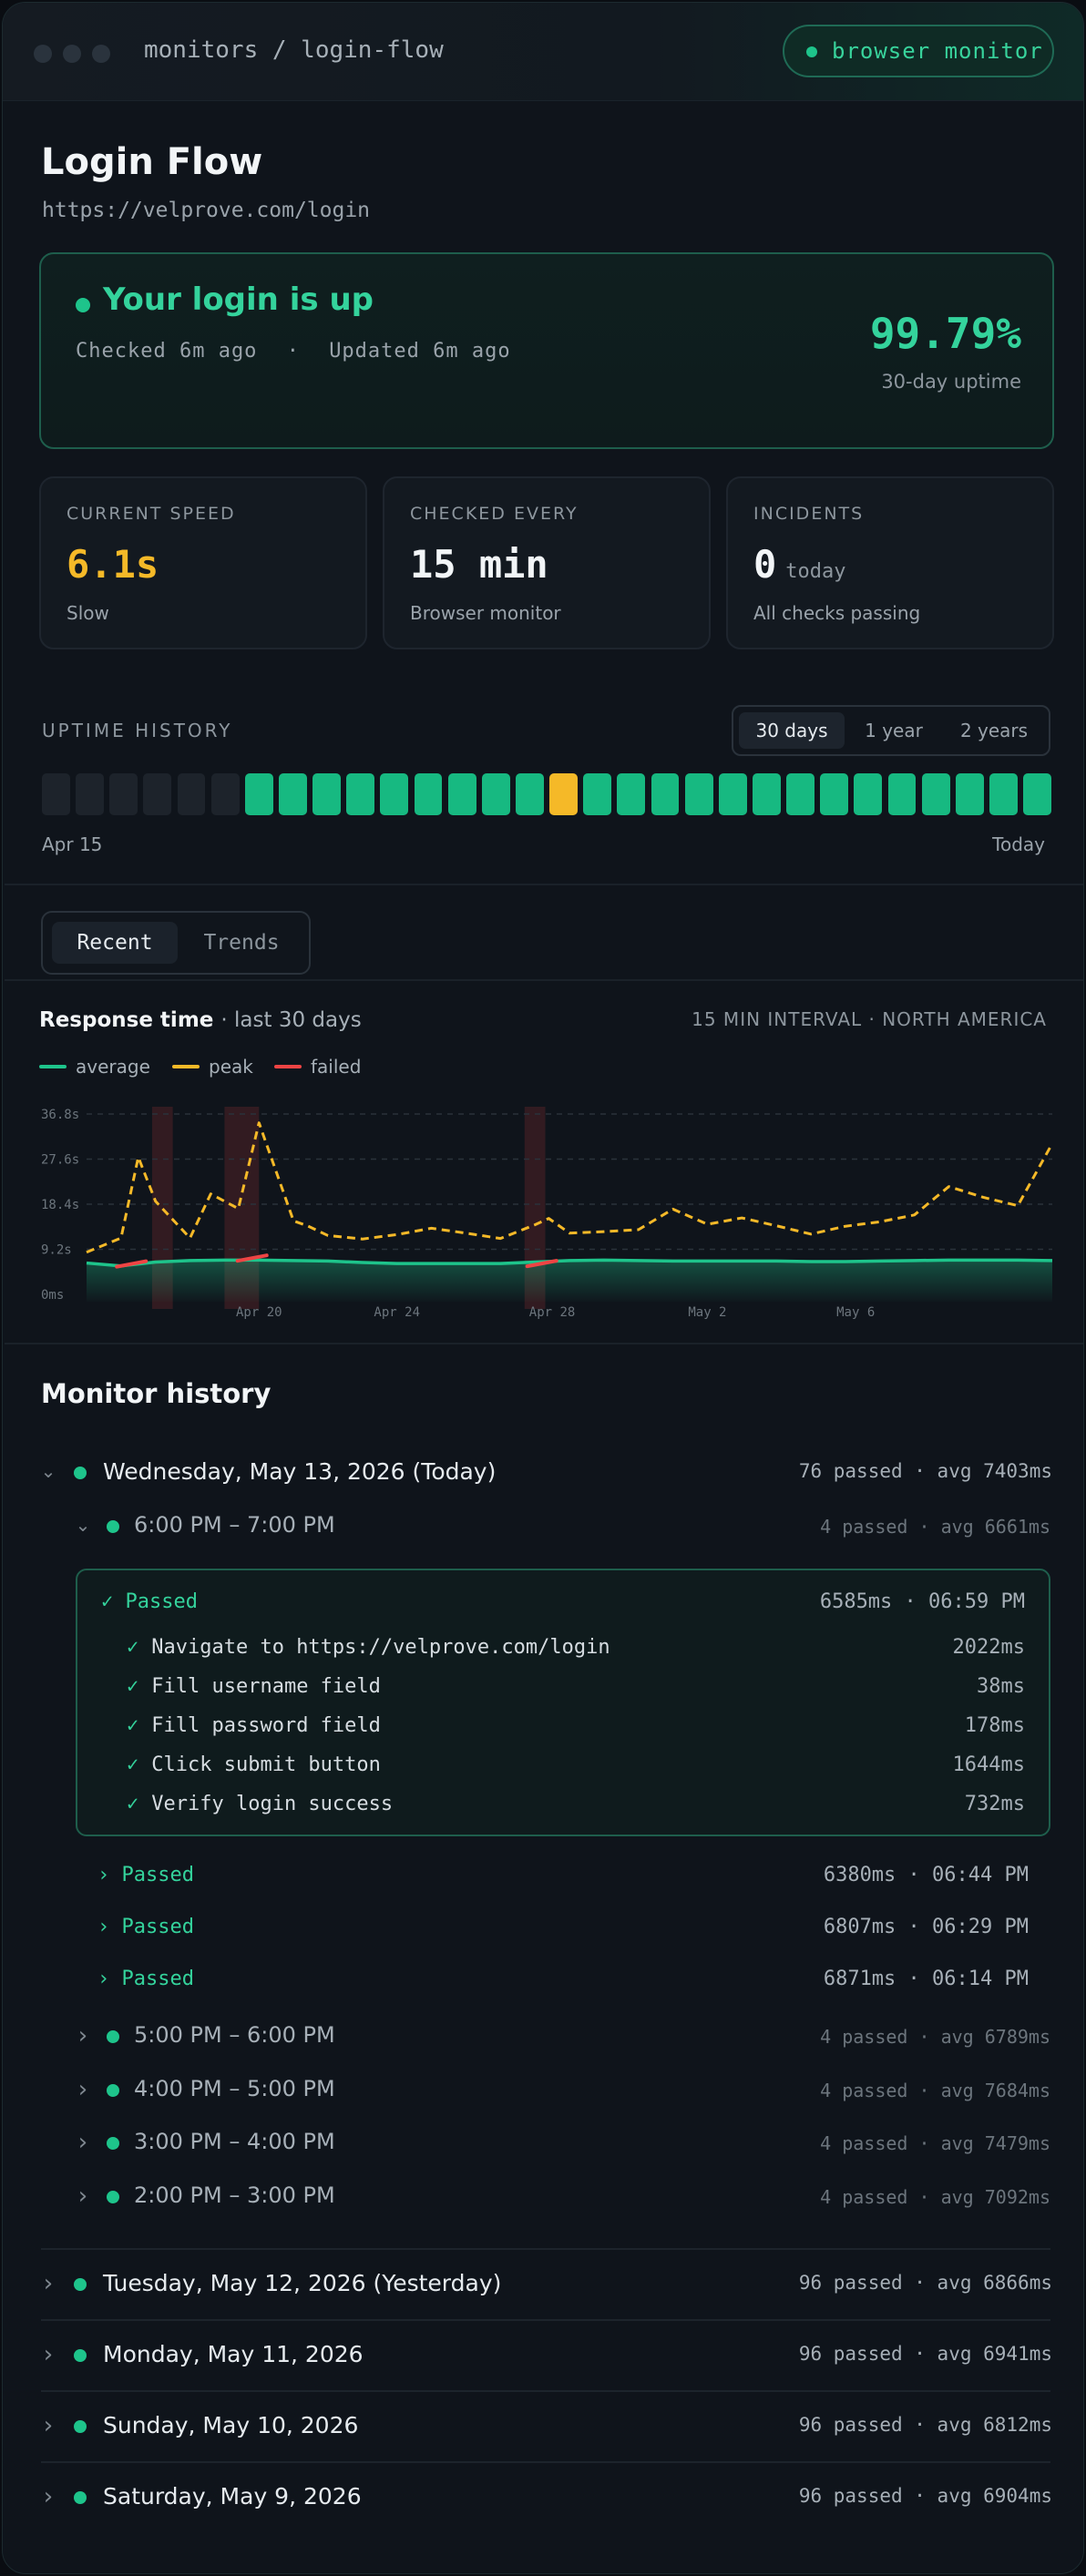 Image resolution: width=1086 pixels, height=2576 pixels. I want to click on day-meta: 96 passed · avg 6866ms, so click(925, 2283).